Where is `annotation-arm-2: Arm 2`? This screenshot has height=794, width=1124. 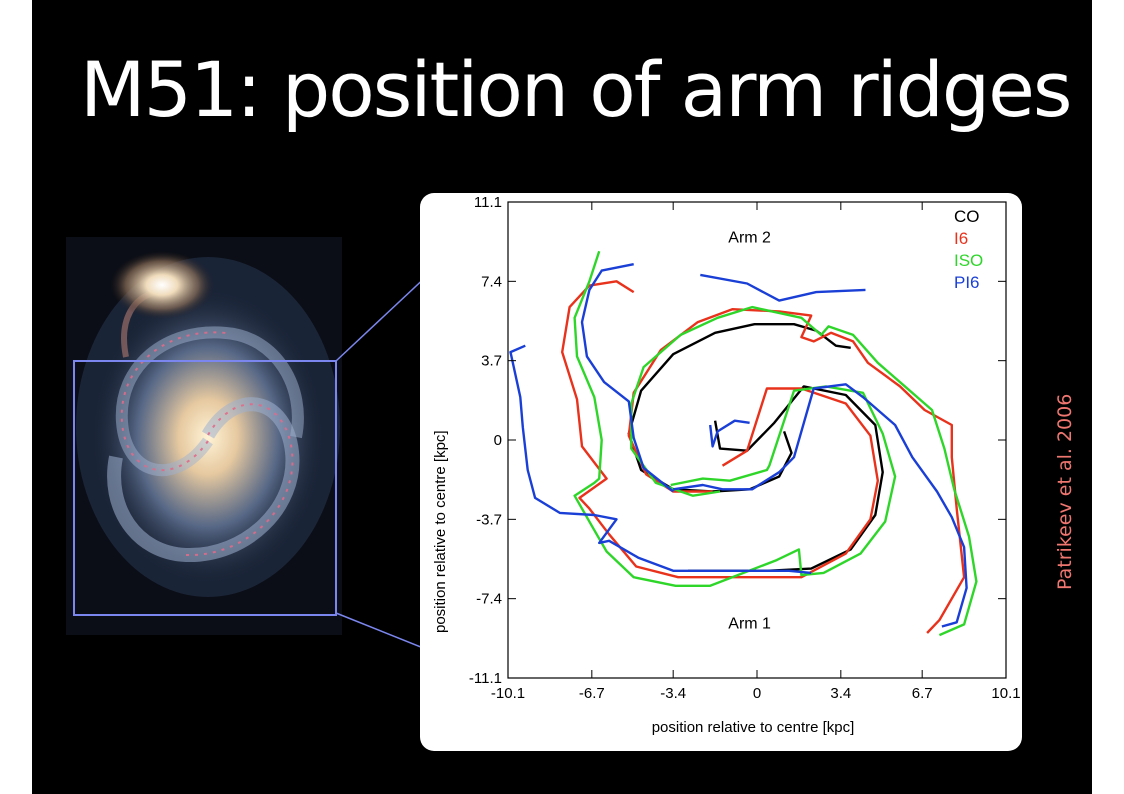
annotation-arm-2: Arm 2 is located at coordinates (749, 238).